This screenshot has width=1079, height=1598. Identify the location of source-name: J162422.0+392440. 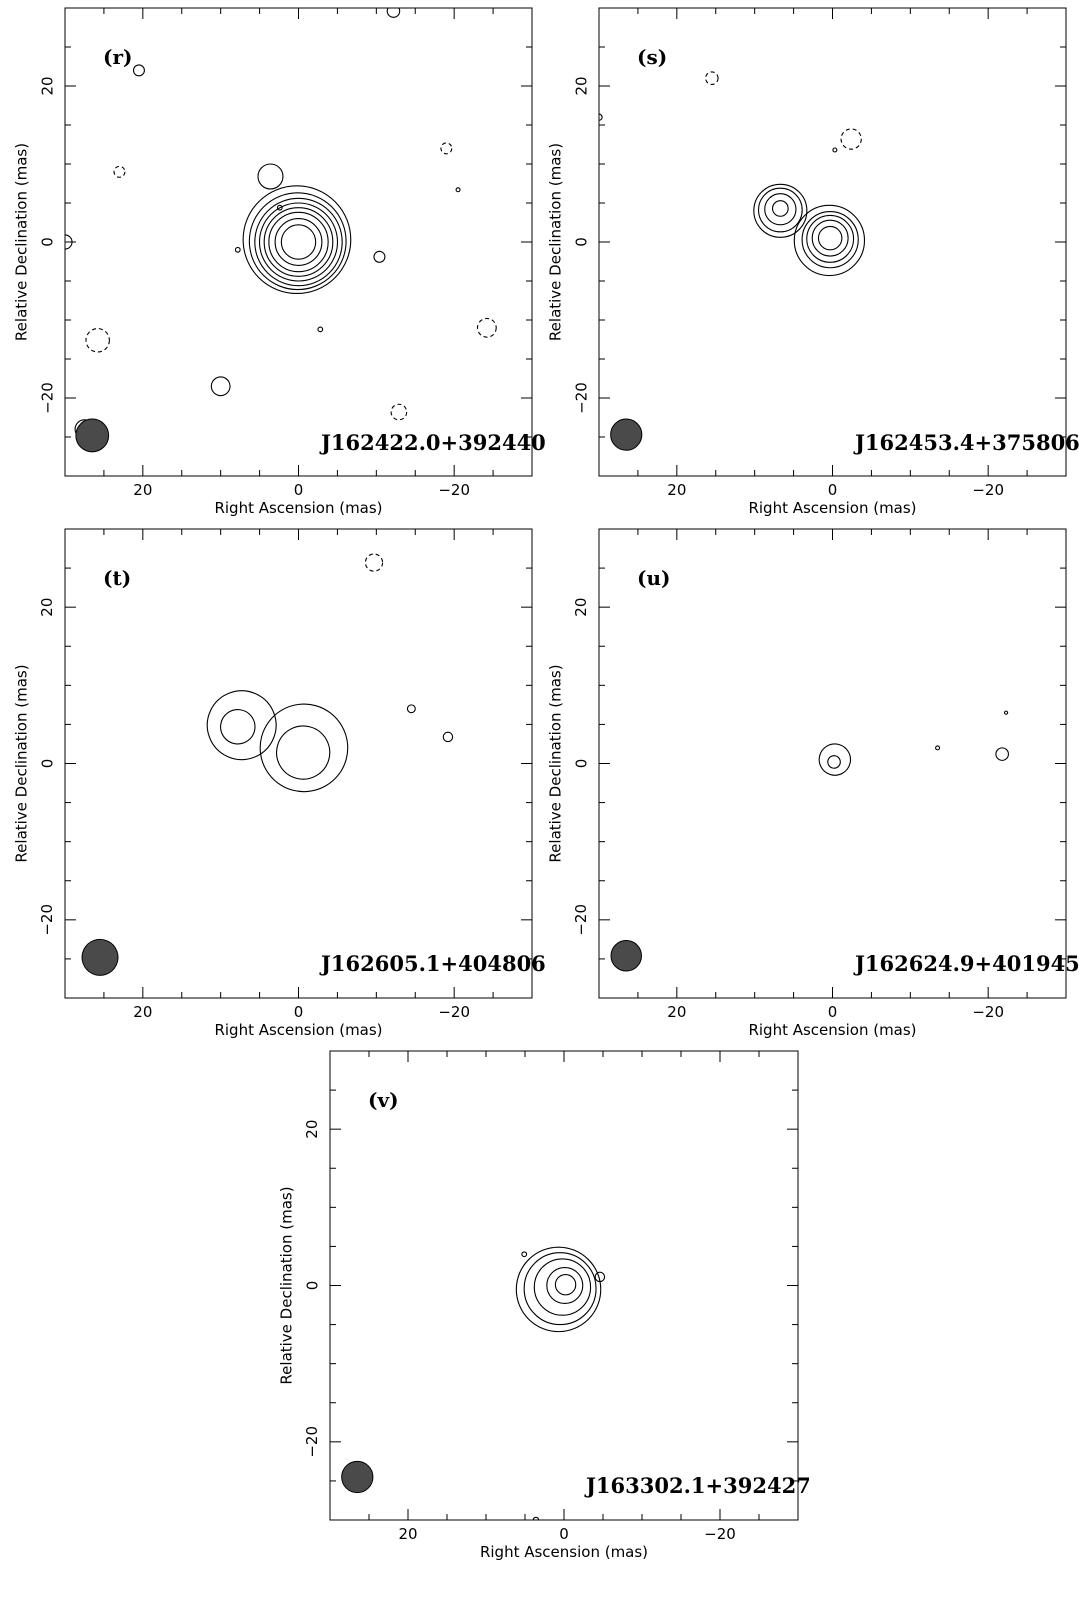
(432, 442).